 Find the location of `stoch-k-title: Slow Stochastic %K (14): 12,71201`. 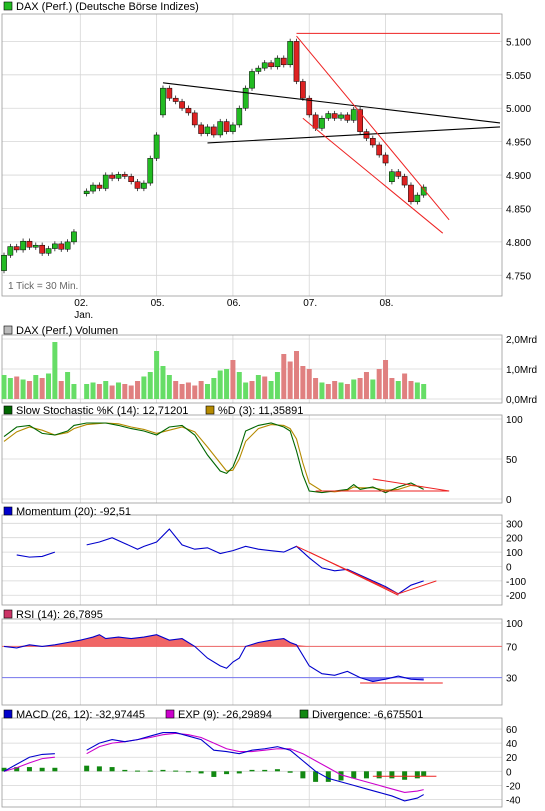

stoch-k-title: Slow Stochastic %K (14): 12,71201 is located at coordinates (102, 411).